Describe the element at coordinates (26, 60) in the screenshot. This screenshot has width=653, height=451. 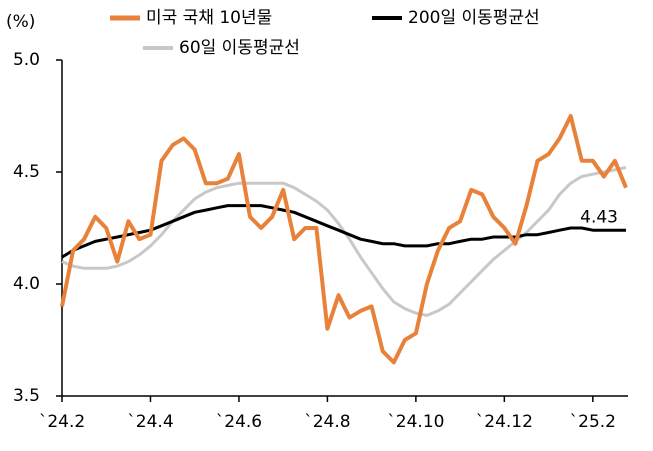
I see `y-tick-label: 5.0` at that location.